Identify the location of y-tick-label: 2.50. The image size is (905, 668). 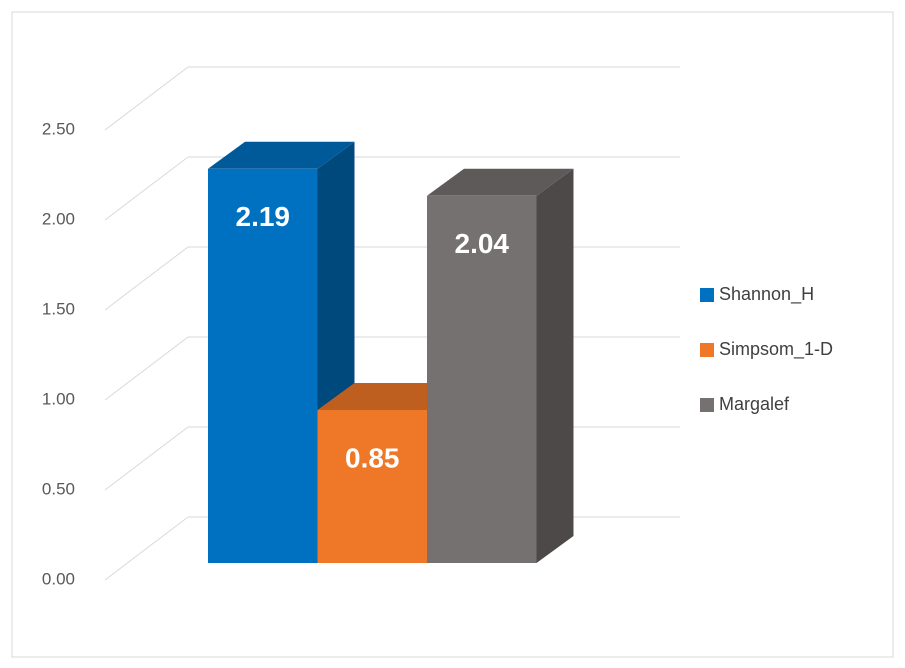
(58, 128).